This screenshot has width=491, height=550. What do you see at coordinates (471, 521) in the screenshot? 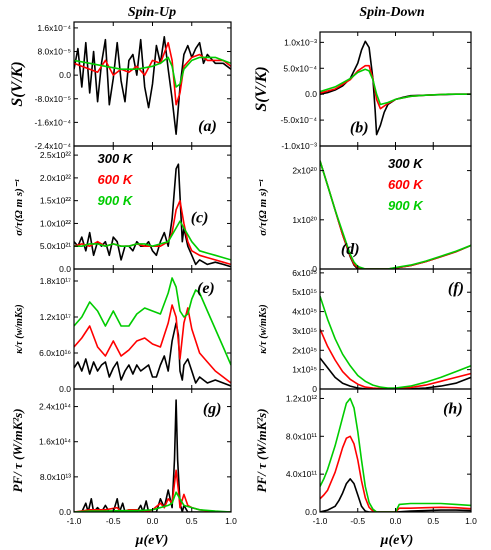
I see `x-tick-label-h-4: 1.0` at bounding box center [471, 521].